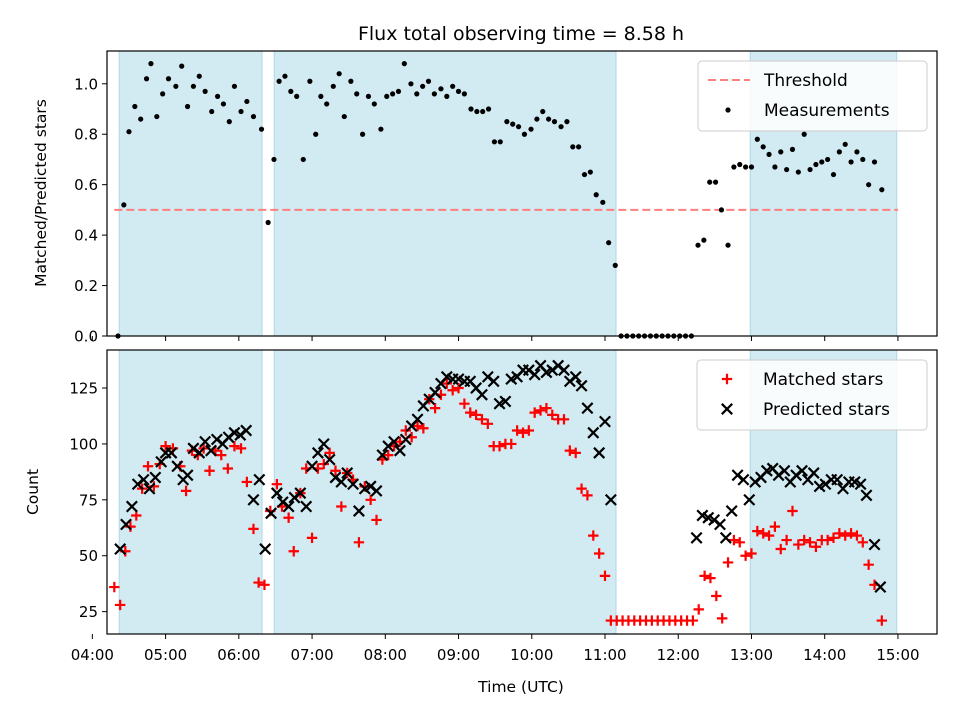 Image resolution: width=960 pixels, height=720 pixels. What do you see at coordinates (86, 236) in the screenshot?
I see `y-tick-label: 0.4` at bounding box center [86, 236].